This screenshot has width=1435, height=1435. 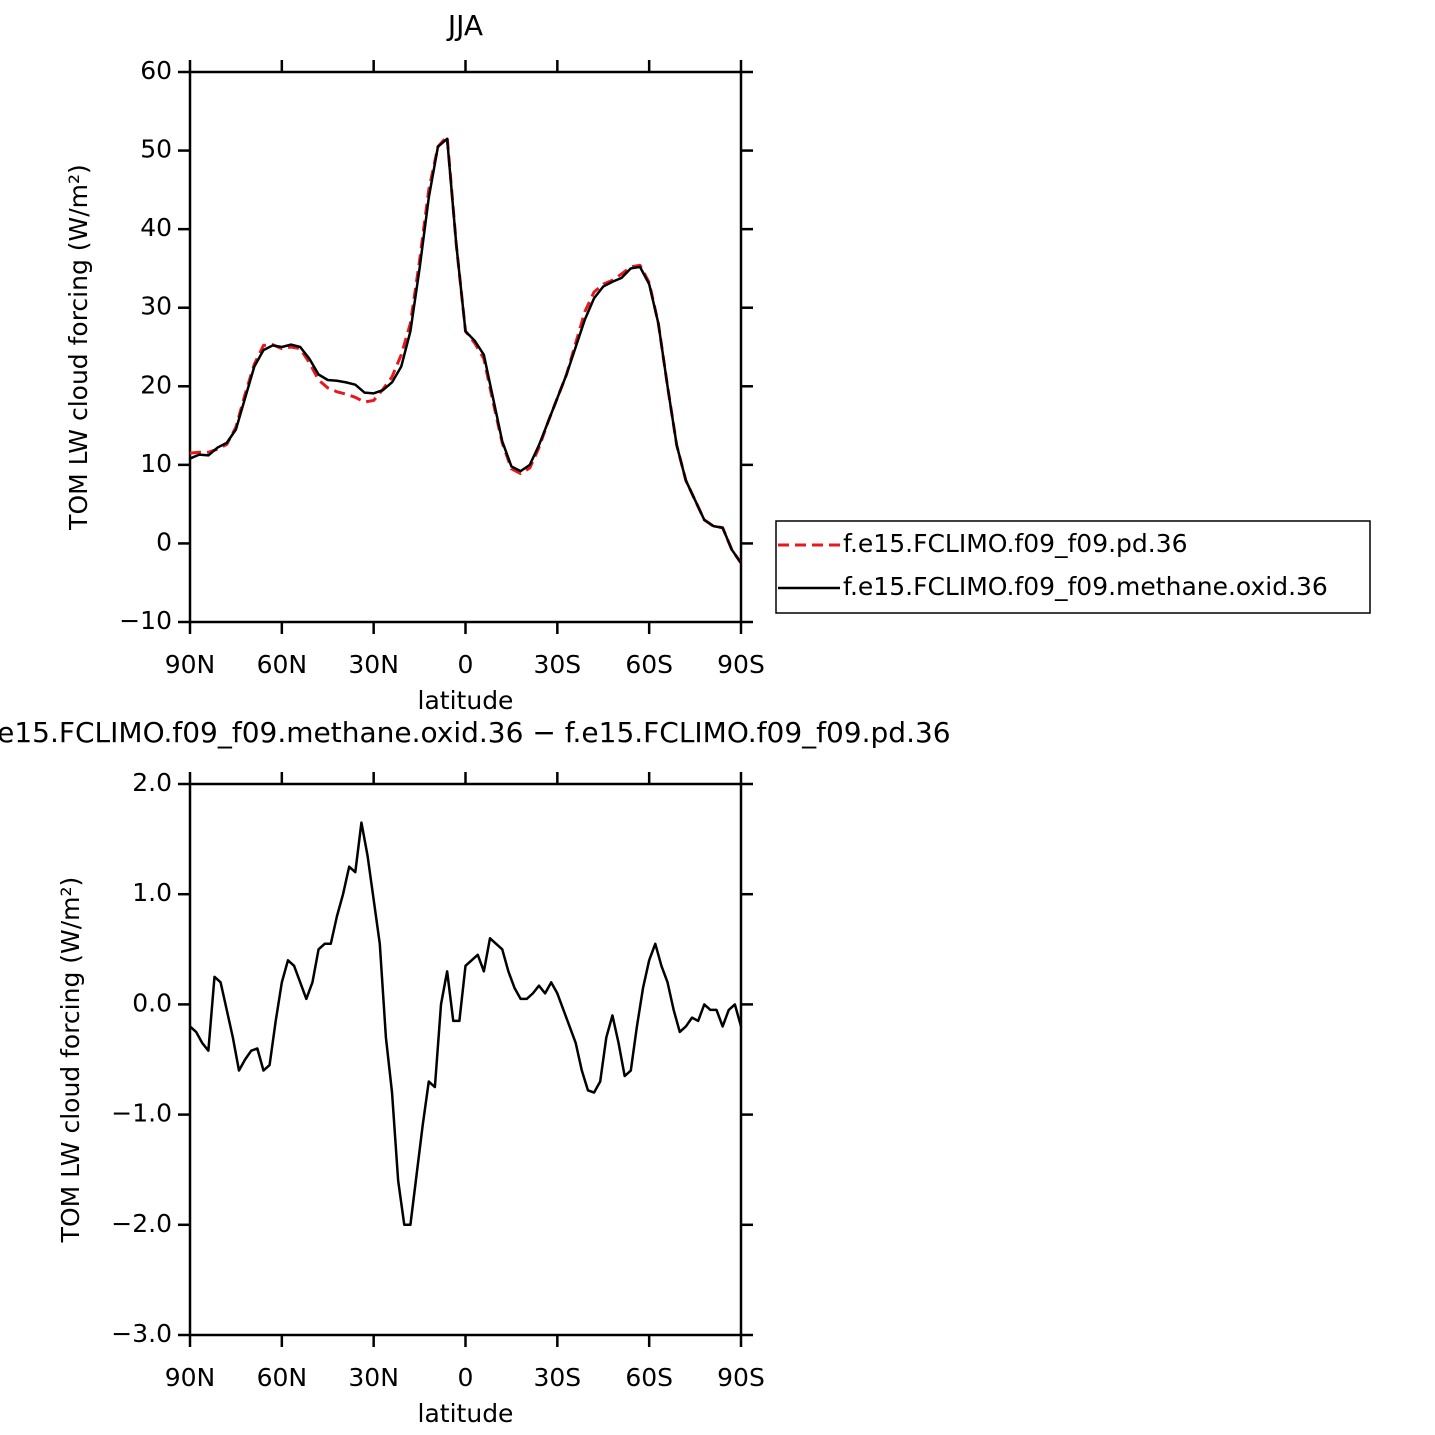 I want to click on legend-label: f.e15.FCLIMO.f09_f09.pd.36, so click(x=1015, y=543).